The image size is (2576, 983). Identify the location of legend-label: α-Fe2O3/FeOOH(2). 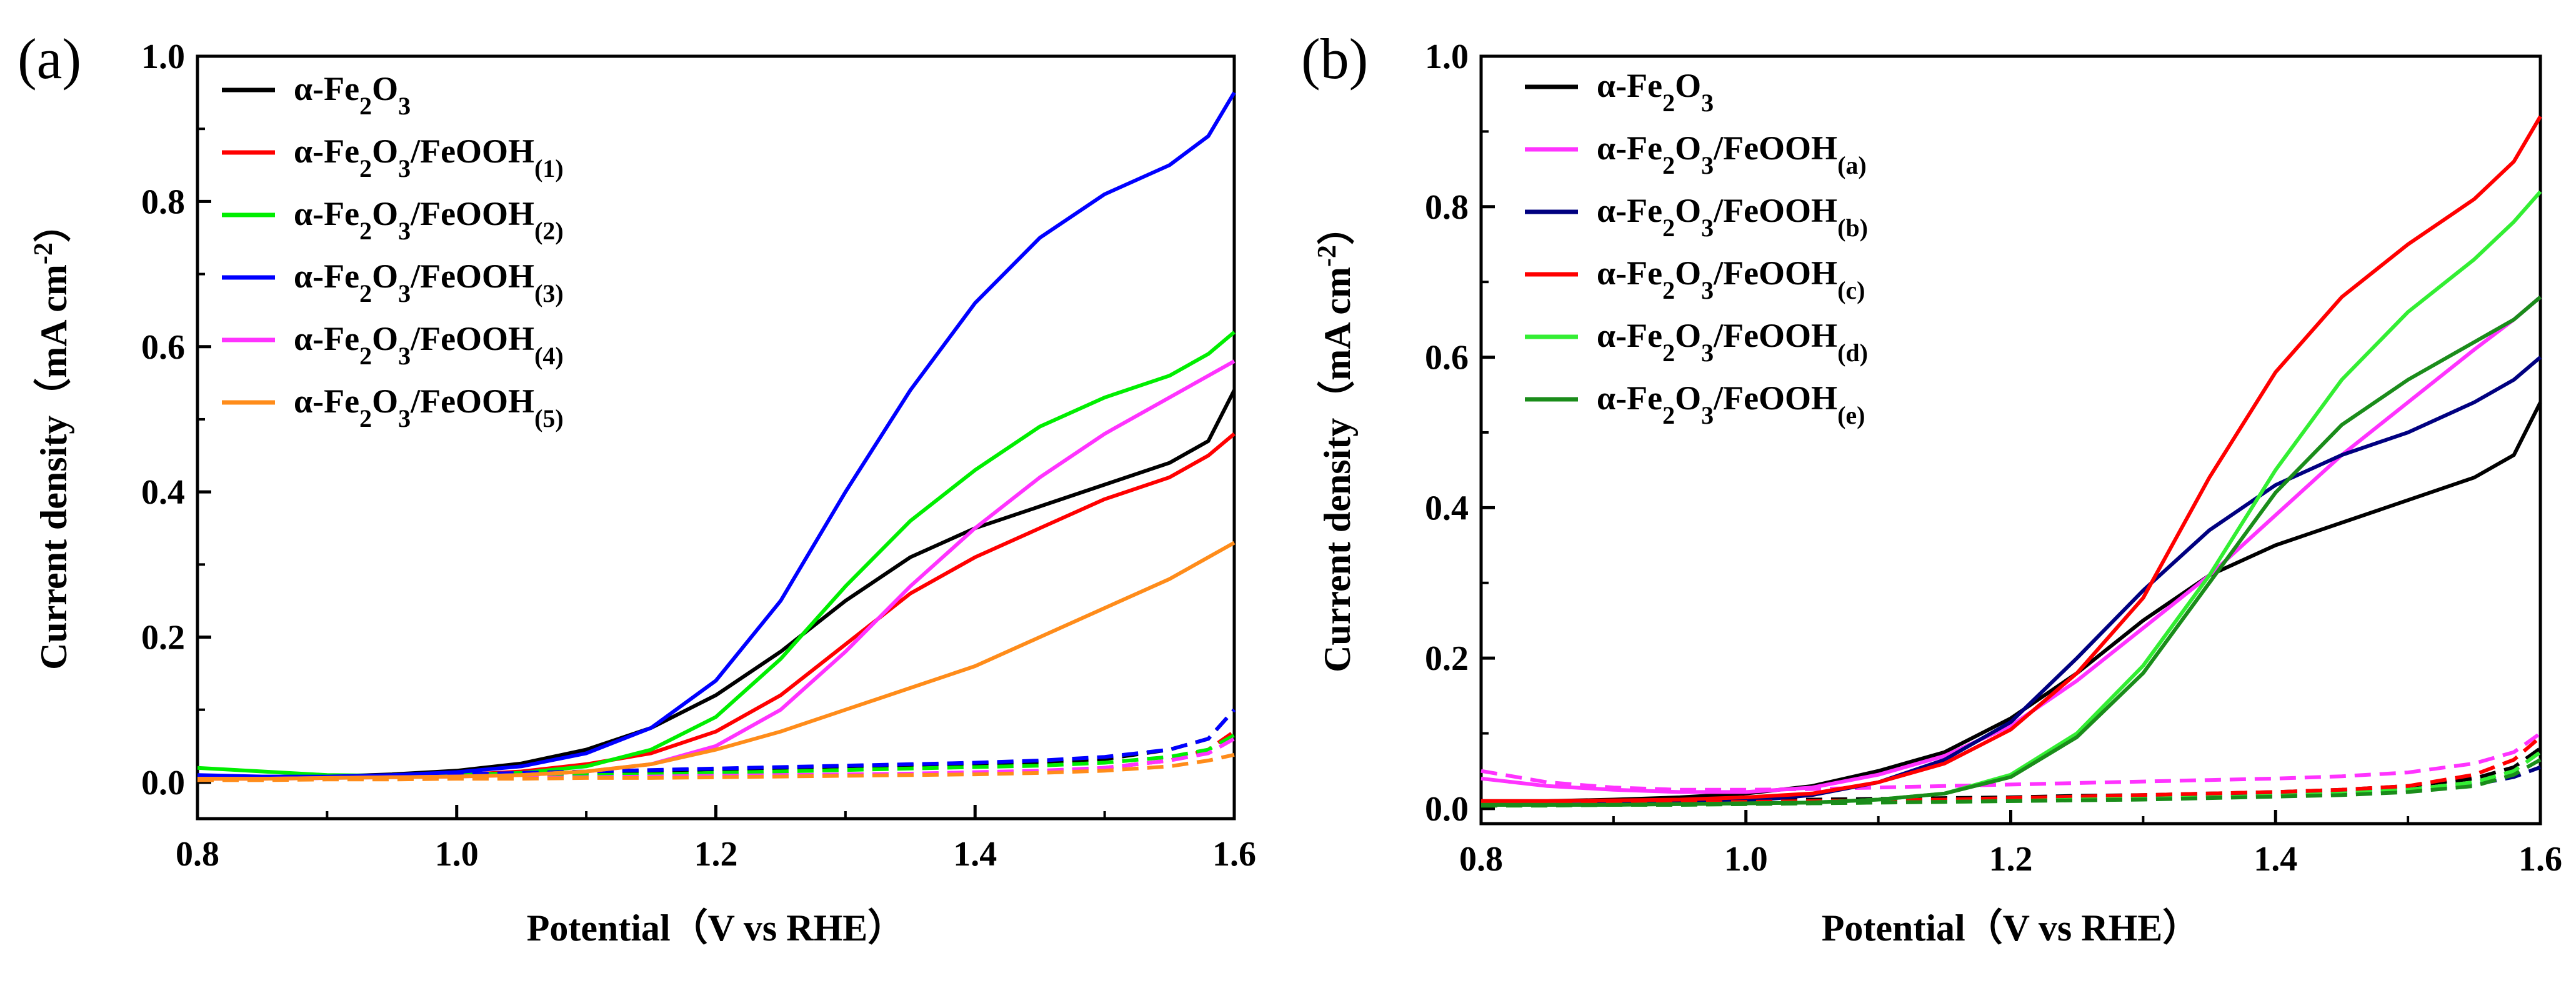
(429, 220).